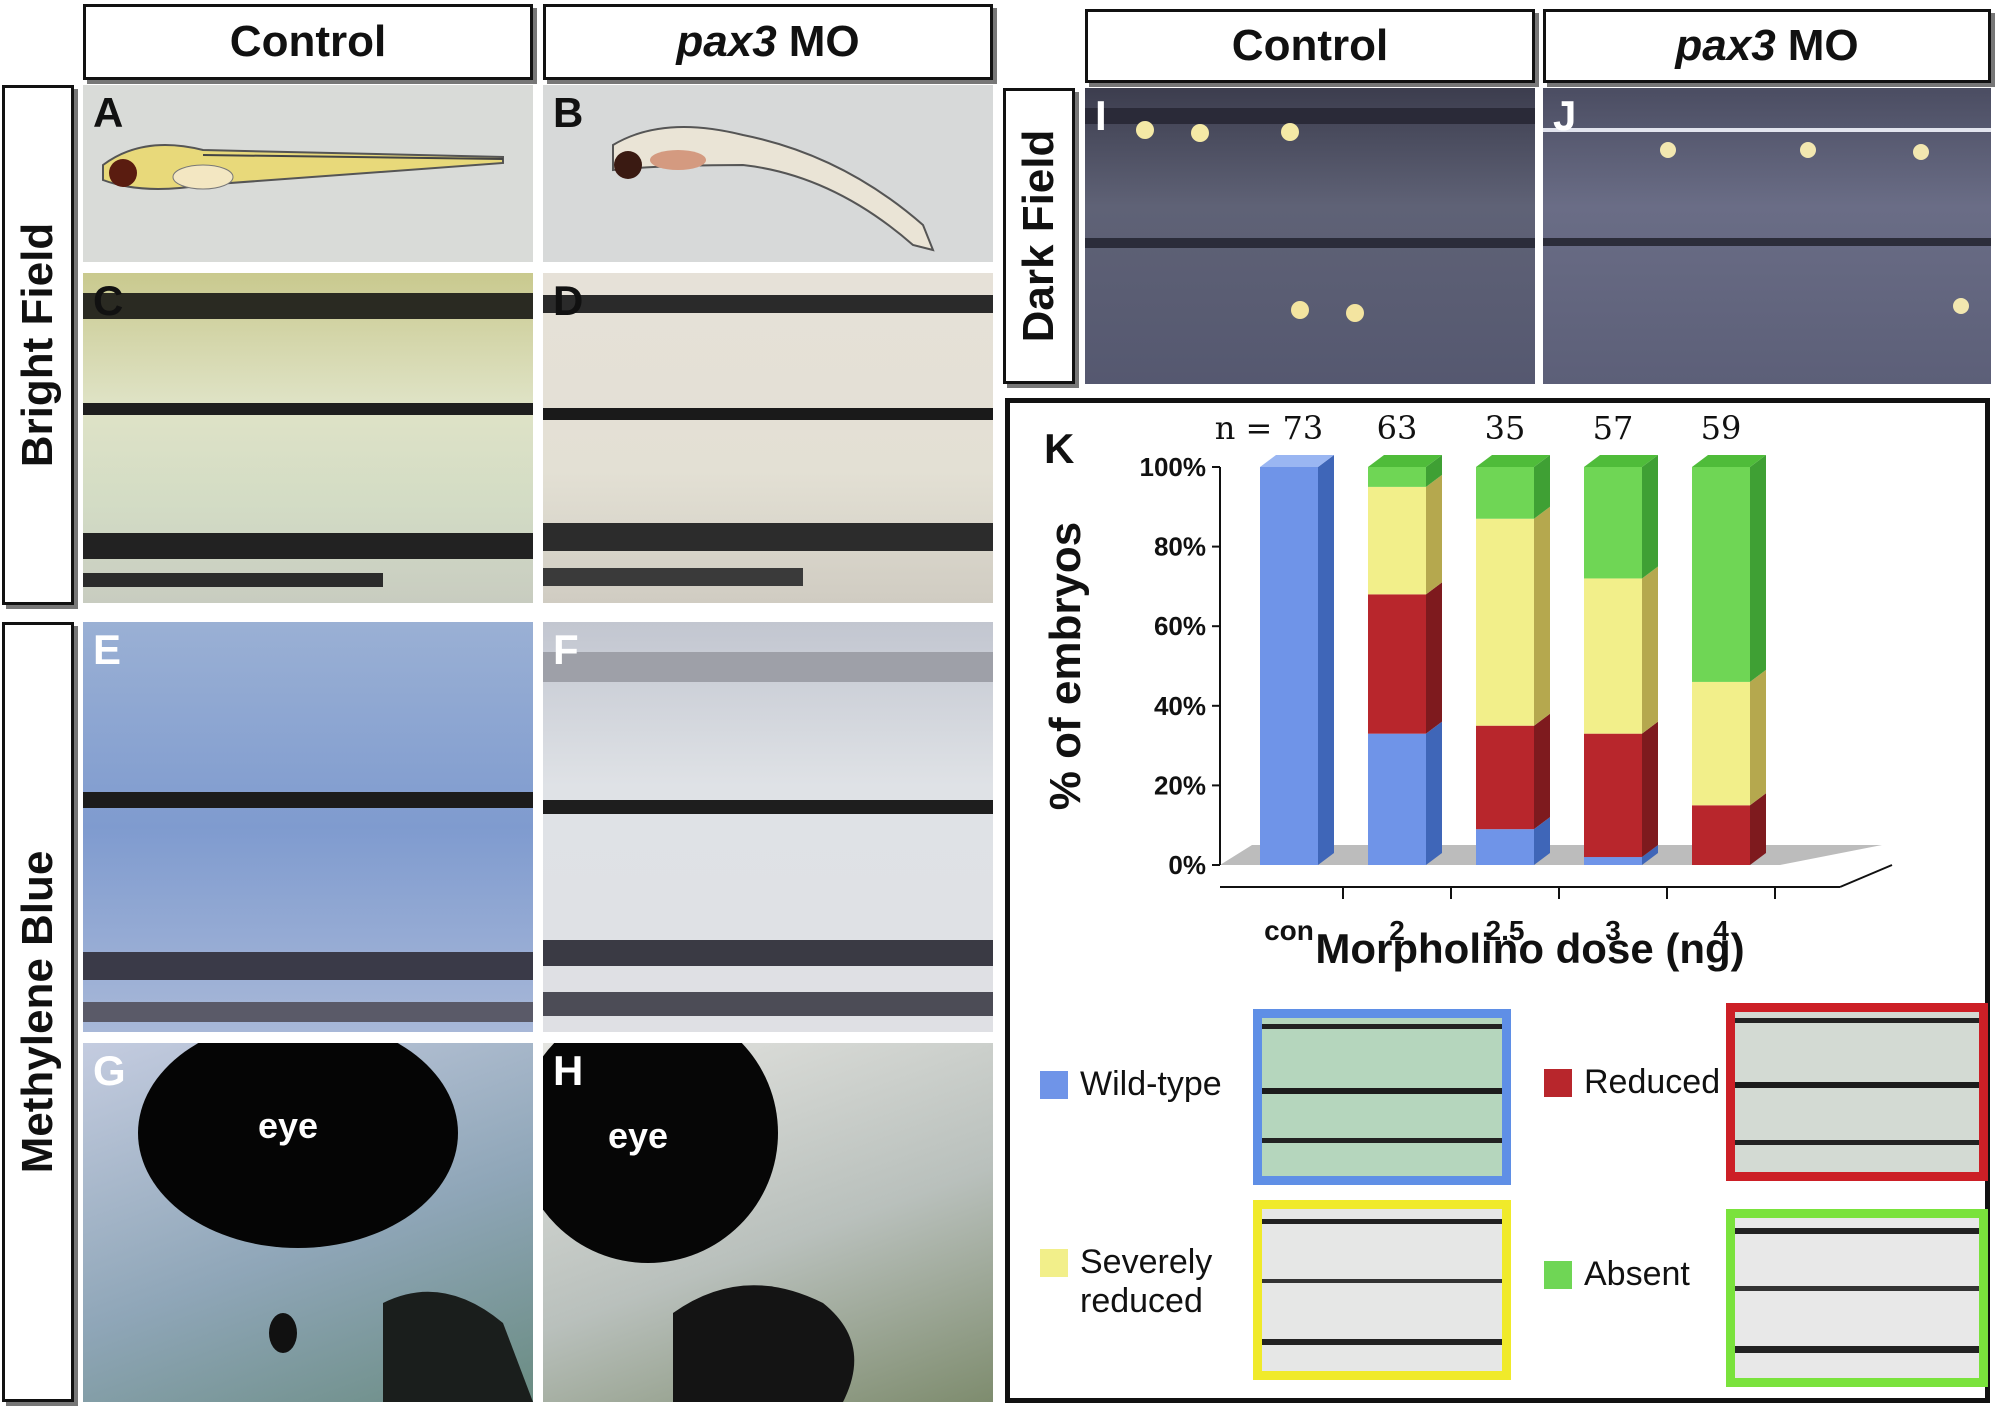 The height and width of the screenshot is (1409, 1996). Describe the element at coordinates (108, 112) in the screenshot. I see `panel-letter-a: A` at that location.